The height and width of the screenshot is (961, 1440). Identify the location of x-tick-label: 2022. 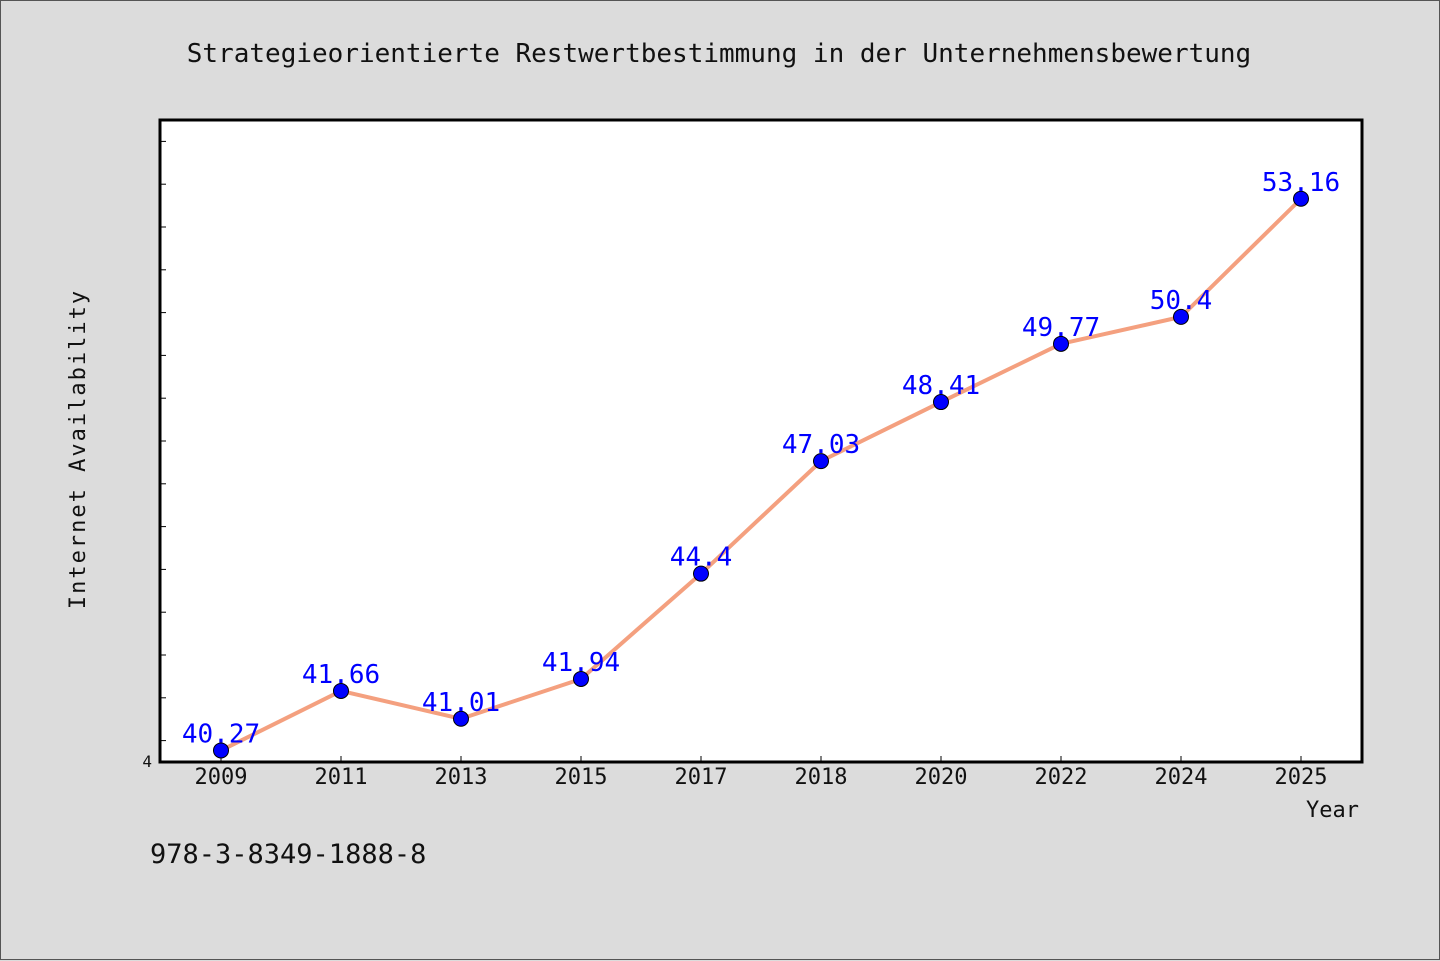
(1061, 777).